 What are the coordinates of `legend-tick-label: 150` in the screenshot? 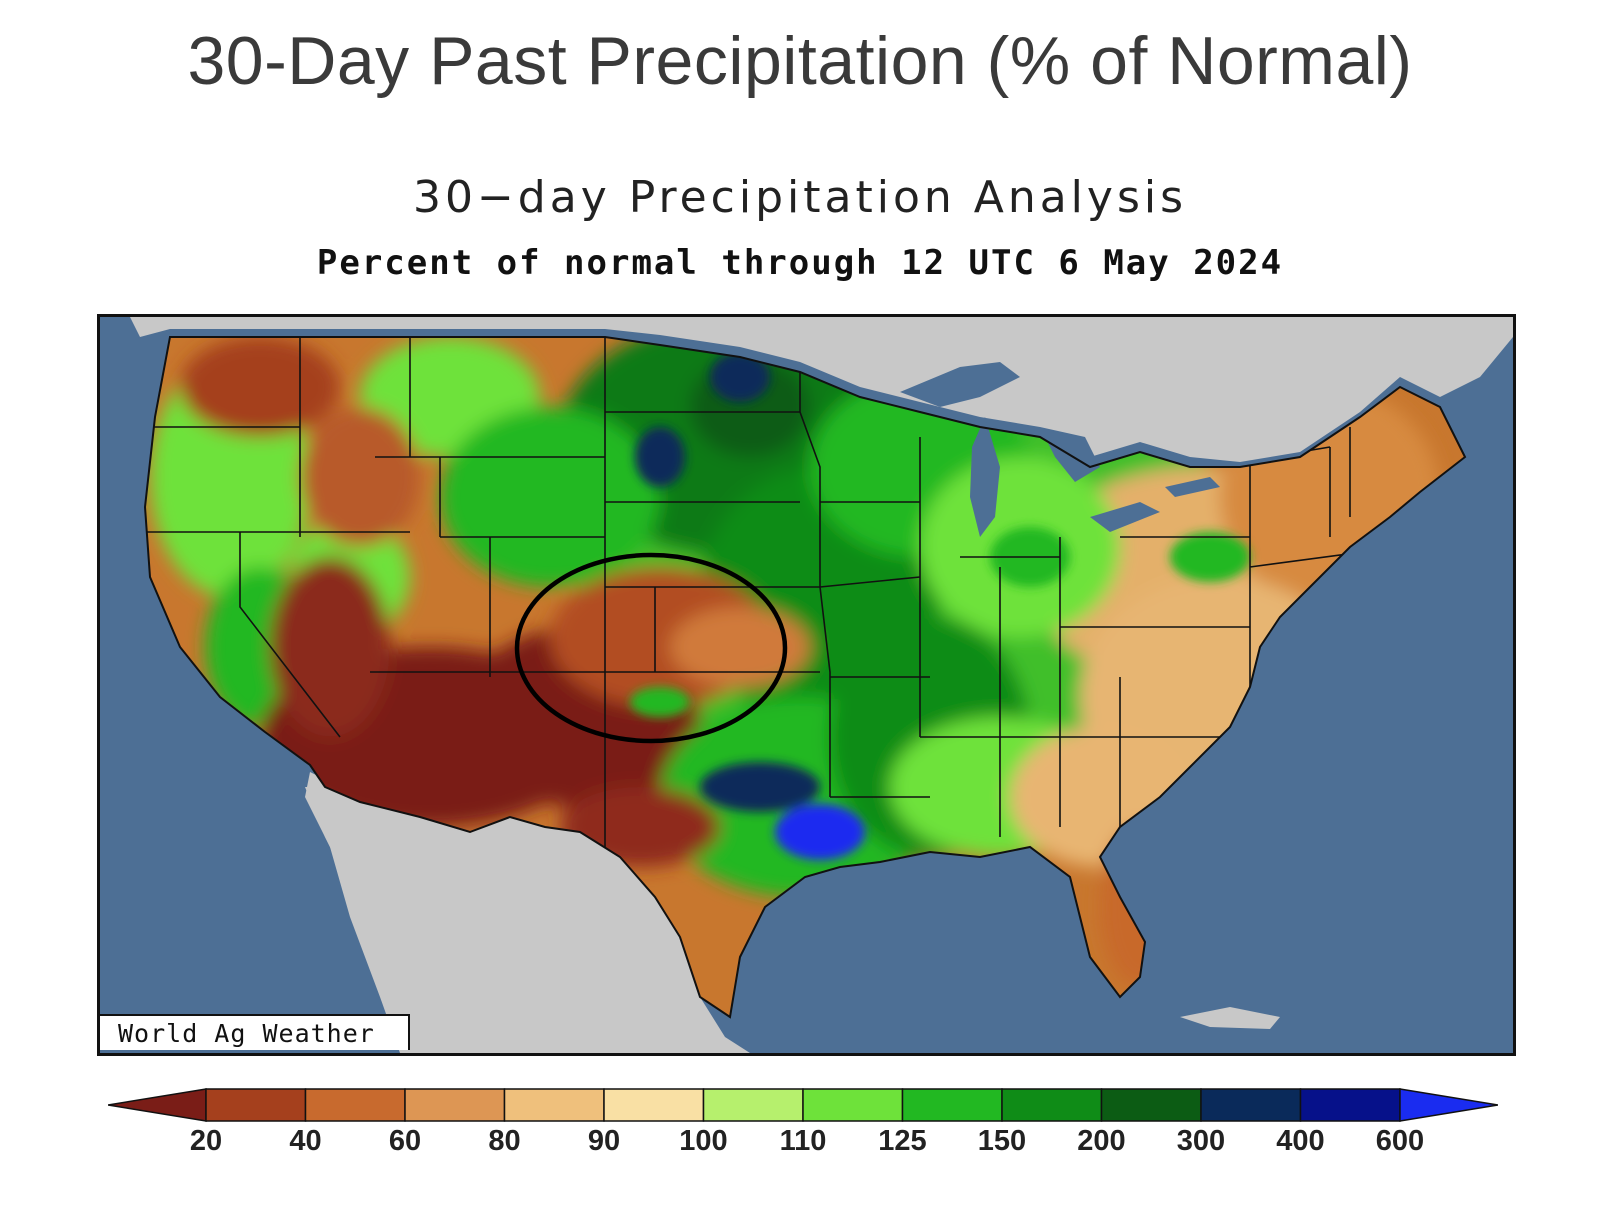 It's located at (1002, 1141).